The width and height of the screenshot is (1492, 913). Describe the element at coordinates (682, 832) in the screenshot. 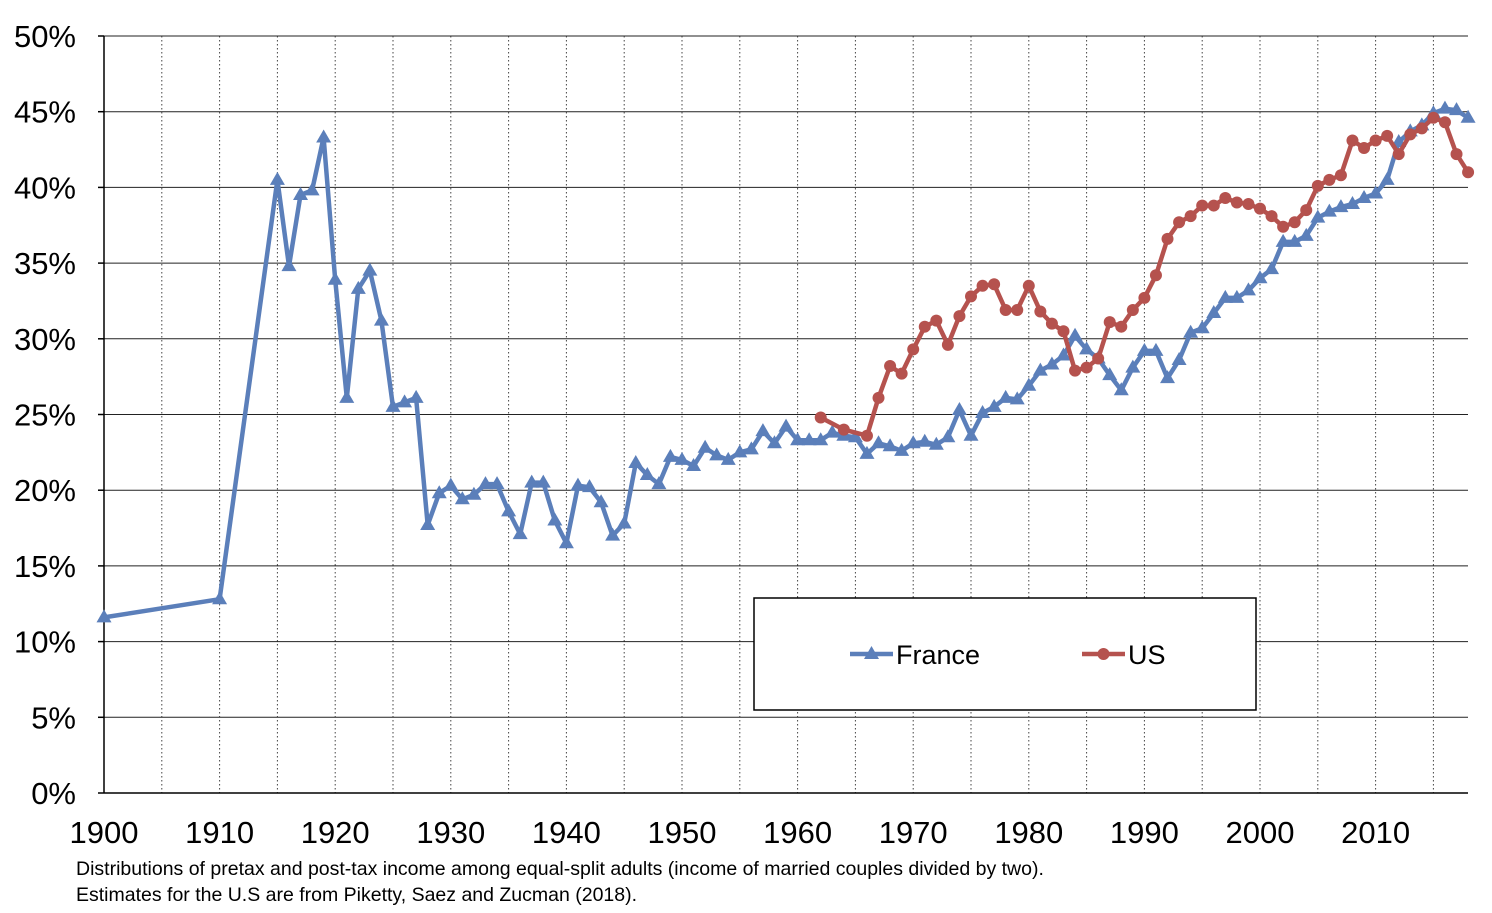

I see `x-tick-label: 1950` at that location.